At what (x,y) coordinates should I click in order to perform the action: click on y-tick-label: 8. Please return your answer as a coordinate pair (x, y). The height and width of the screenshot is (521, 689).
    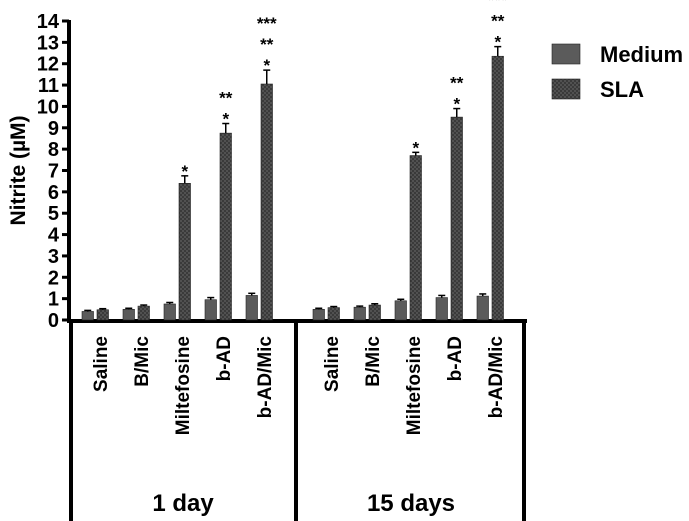
    Looking at the image, I should click on (53, 150).